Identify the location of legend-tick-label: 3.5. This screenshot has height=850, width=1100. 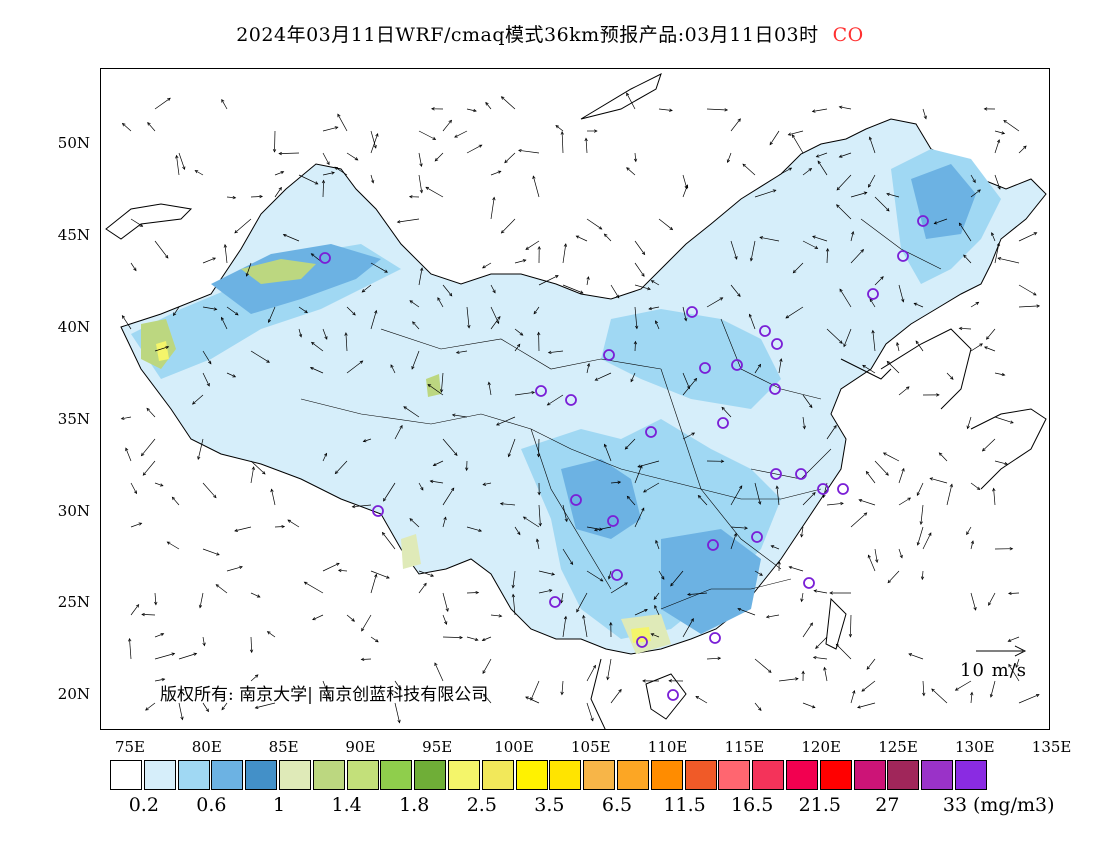
(549, 805).